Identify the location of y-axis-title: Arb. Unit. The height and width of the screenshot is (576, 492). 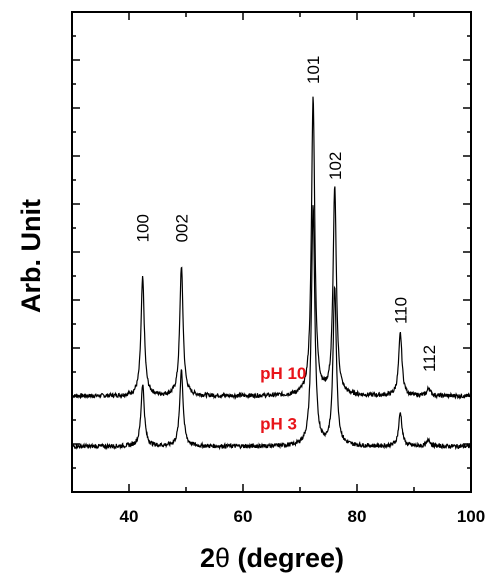
(31, 256).